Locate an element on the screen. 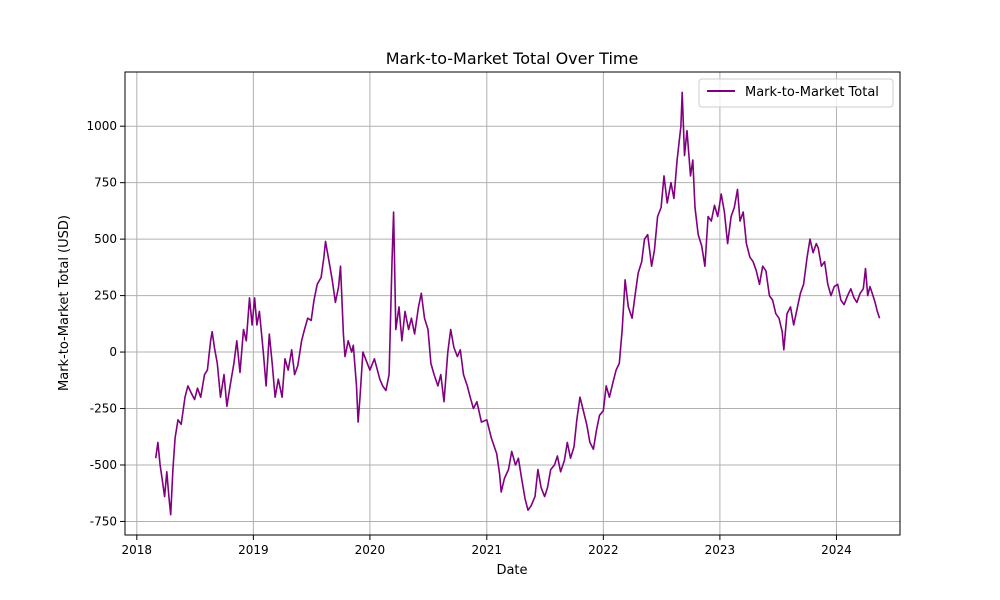 This screenshot has width=1000, height=600. x-axis-label: Date is located at coordinates (511, 570).